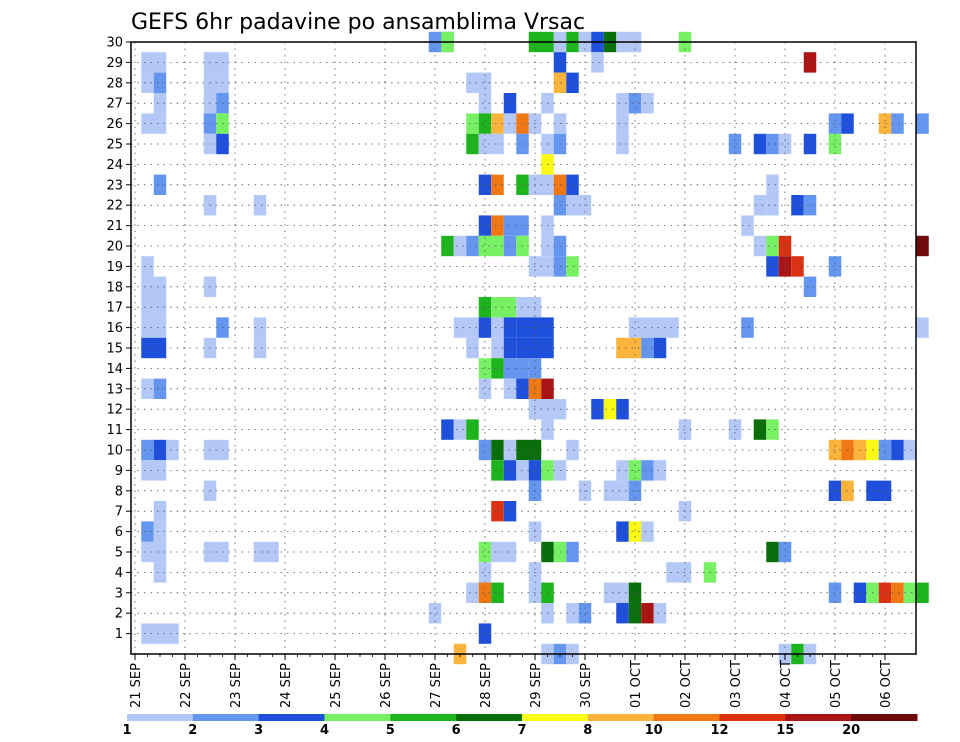  What do you see at coordinates (119, 471) in the screenshot?
I see `y-tick-label: 9` at bounding box center [119, 471].